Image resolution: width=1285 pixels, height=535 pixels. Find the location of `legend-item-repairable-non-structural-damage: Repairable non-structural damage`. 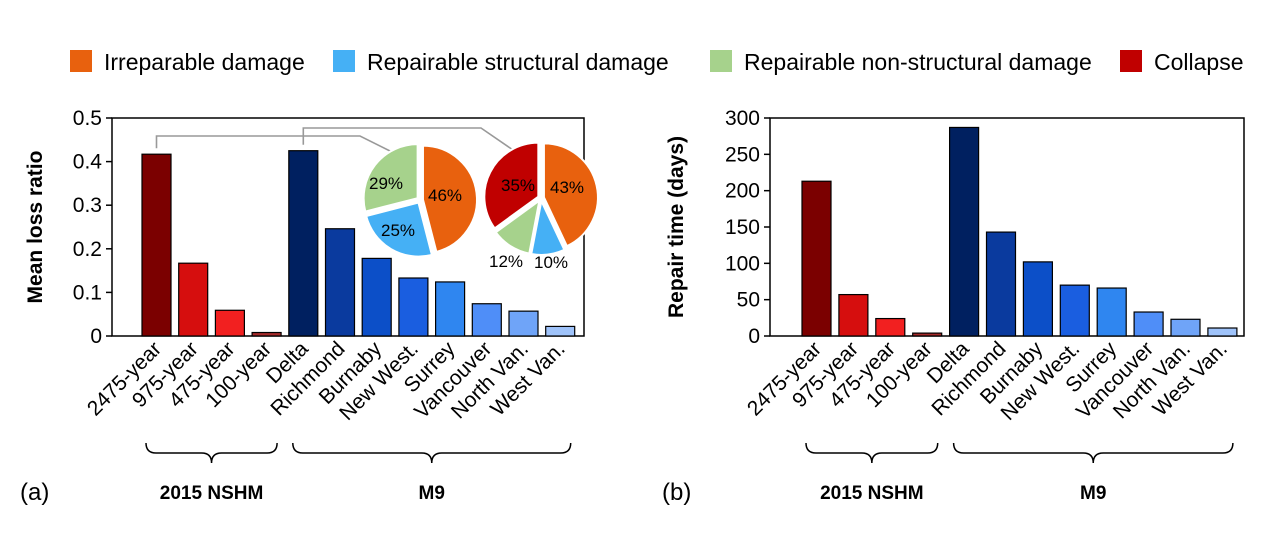

legend-item-repairable-non-structural-damage: Repairable non-structural damage is located at coordinates (901, 62).